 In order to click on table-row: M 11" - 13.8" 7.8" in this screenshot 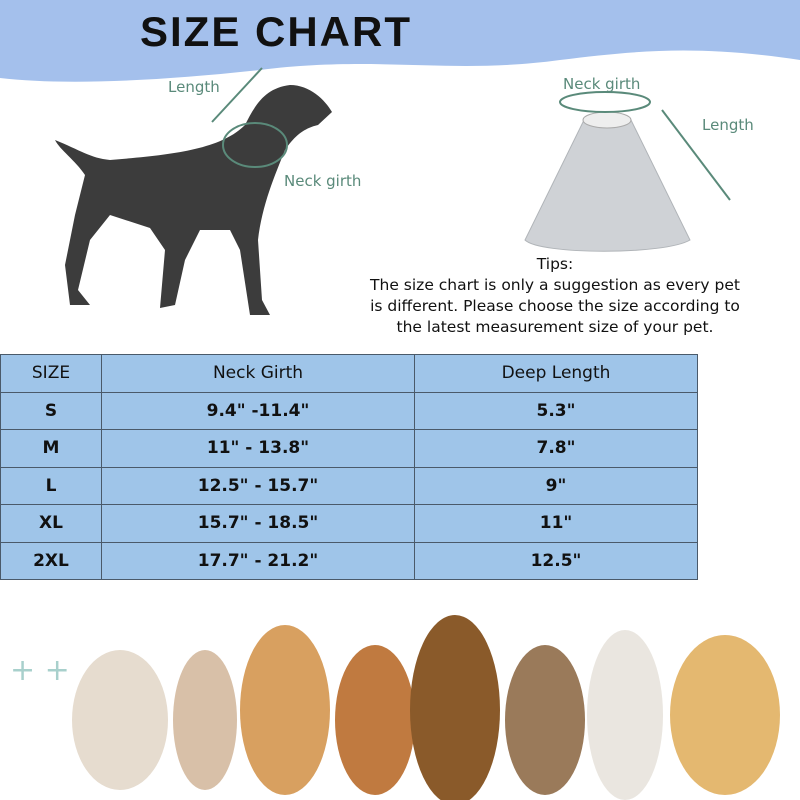, I will do `click(349, 448)`.